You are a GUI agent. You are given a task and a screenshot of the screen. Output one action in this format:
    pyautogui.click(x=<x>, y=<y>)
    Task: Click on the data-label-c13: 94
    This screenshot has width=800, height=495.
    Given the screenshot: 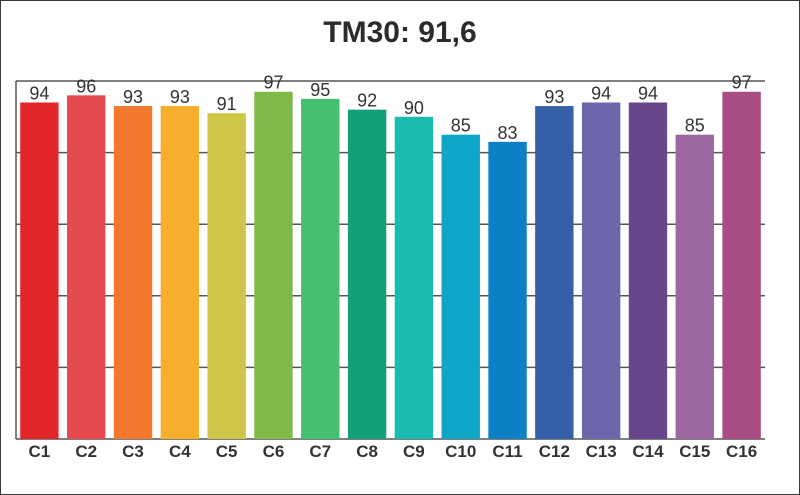 What is the action you would take?
    pyautogui.click(x=601, y=93)
    